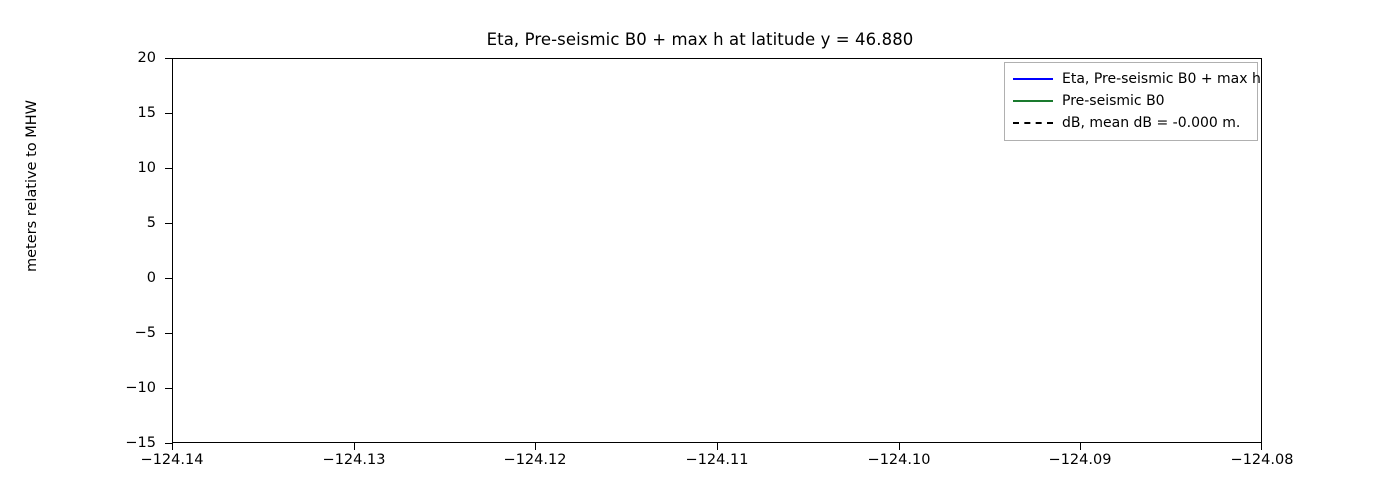 The width and height of the screenshot is (1400, 500). Describe the element at coordinates (146, 168) in the screenshot. I see `y-tick-label: 10` at that location.